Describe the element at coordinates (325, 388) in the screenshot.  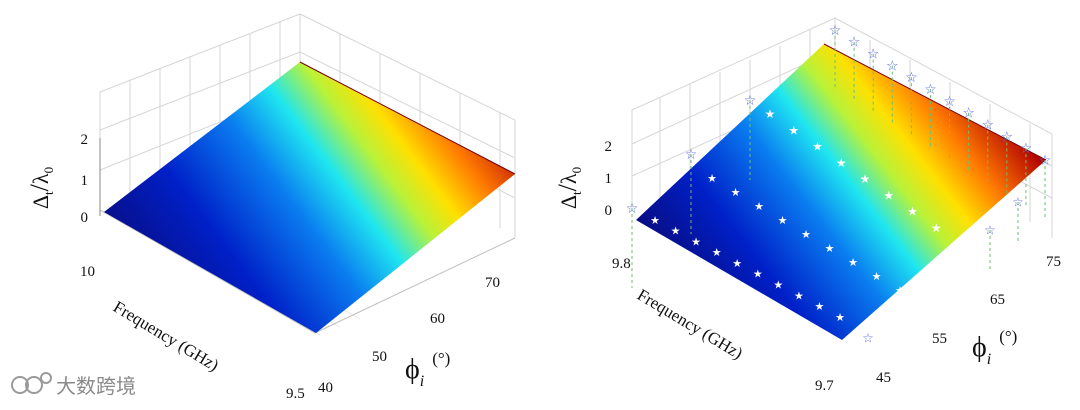
I see `left-y-tick-40: 40` at that location.